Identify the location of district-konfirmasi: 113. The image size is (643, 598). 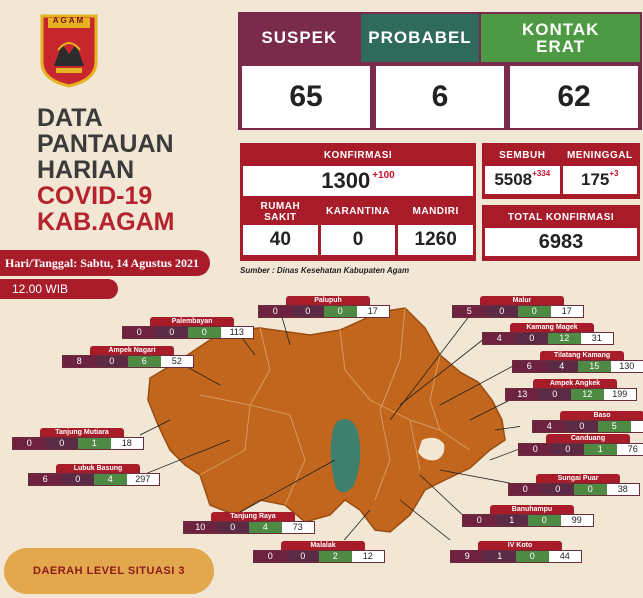
(236, 332).